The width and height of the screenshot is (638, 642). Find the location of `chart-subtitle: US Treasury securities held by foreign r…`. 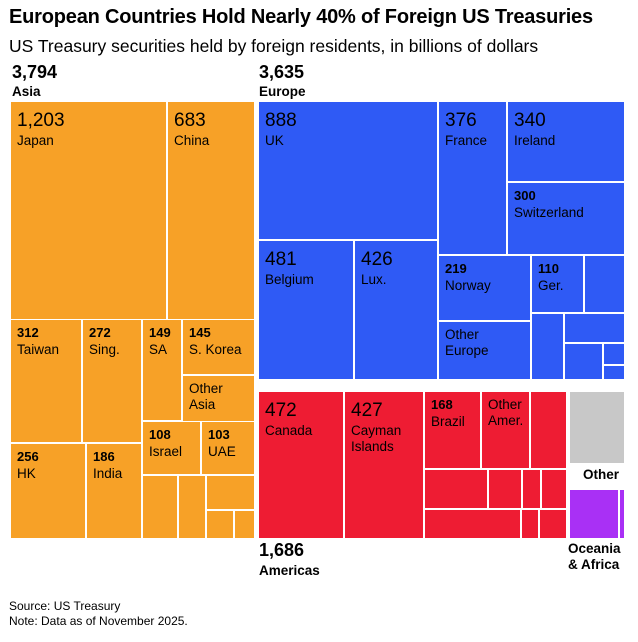

chart-subtitle: US Treasury securities held by foreign r… is located at coordinates (274, 46).